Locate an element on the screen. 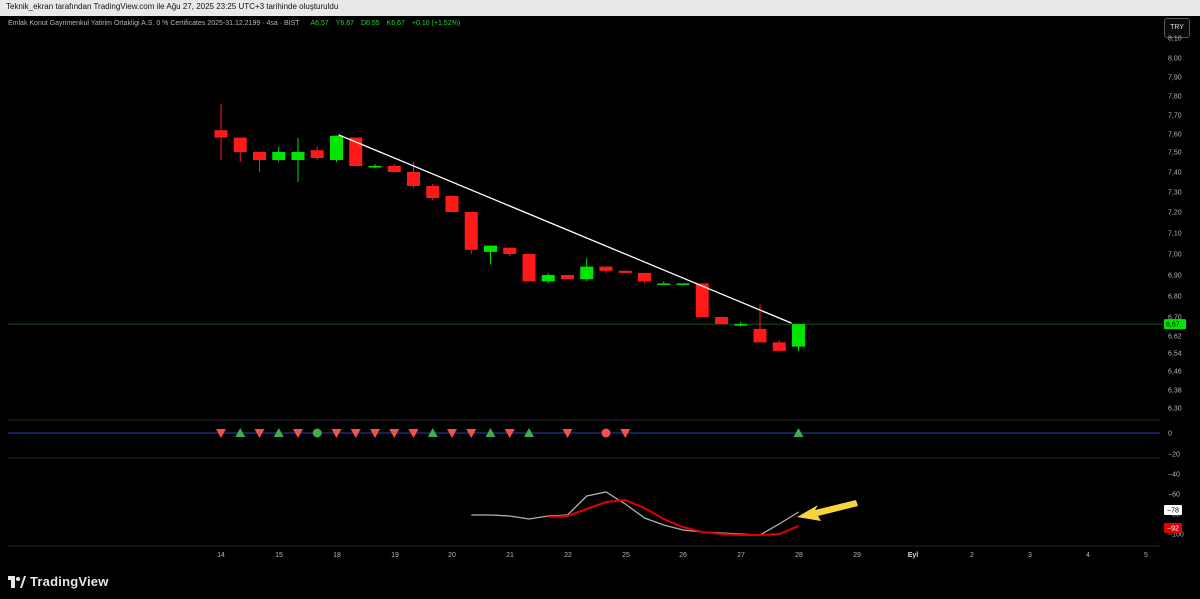  osc-value-badge is located at coordinates (1173, 528).